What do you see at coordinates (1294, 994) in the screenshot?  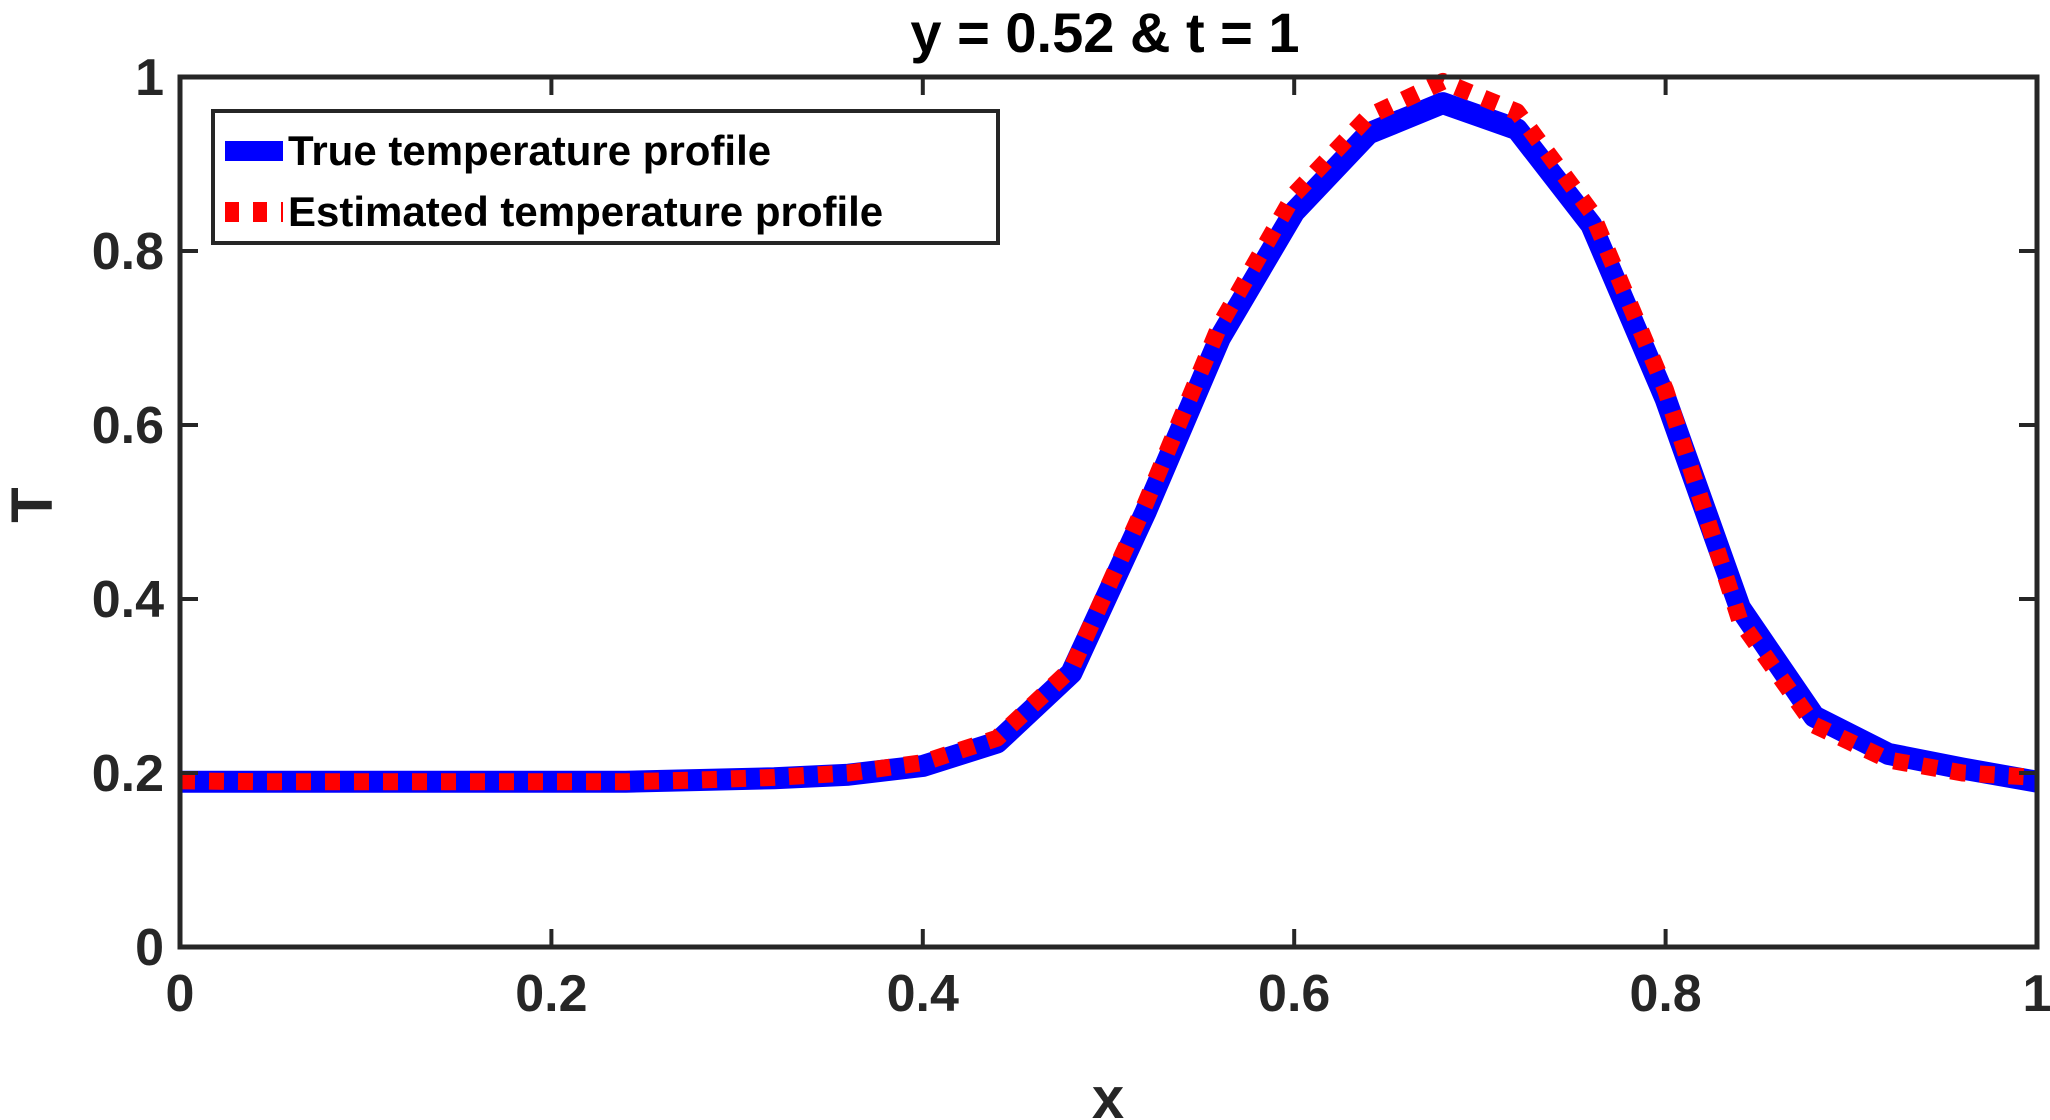 I see `x-tick-label: 0.6` at bounding box center [1294, 994].